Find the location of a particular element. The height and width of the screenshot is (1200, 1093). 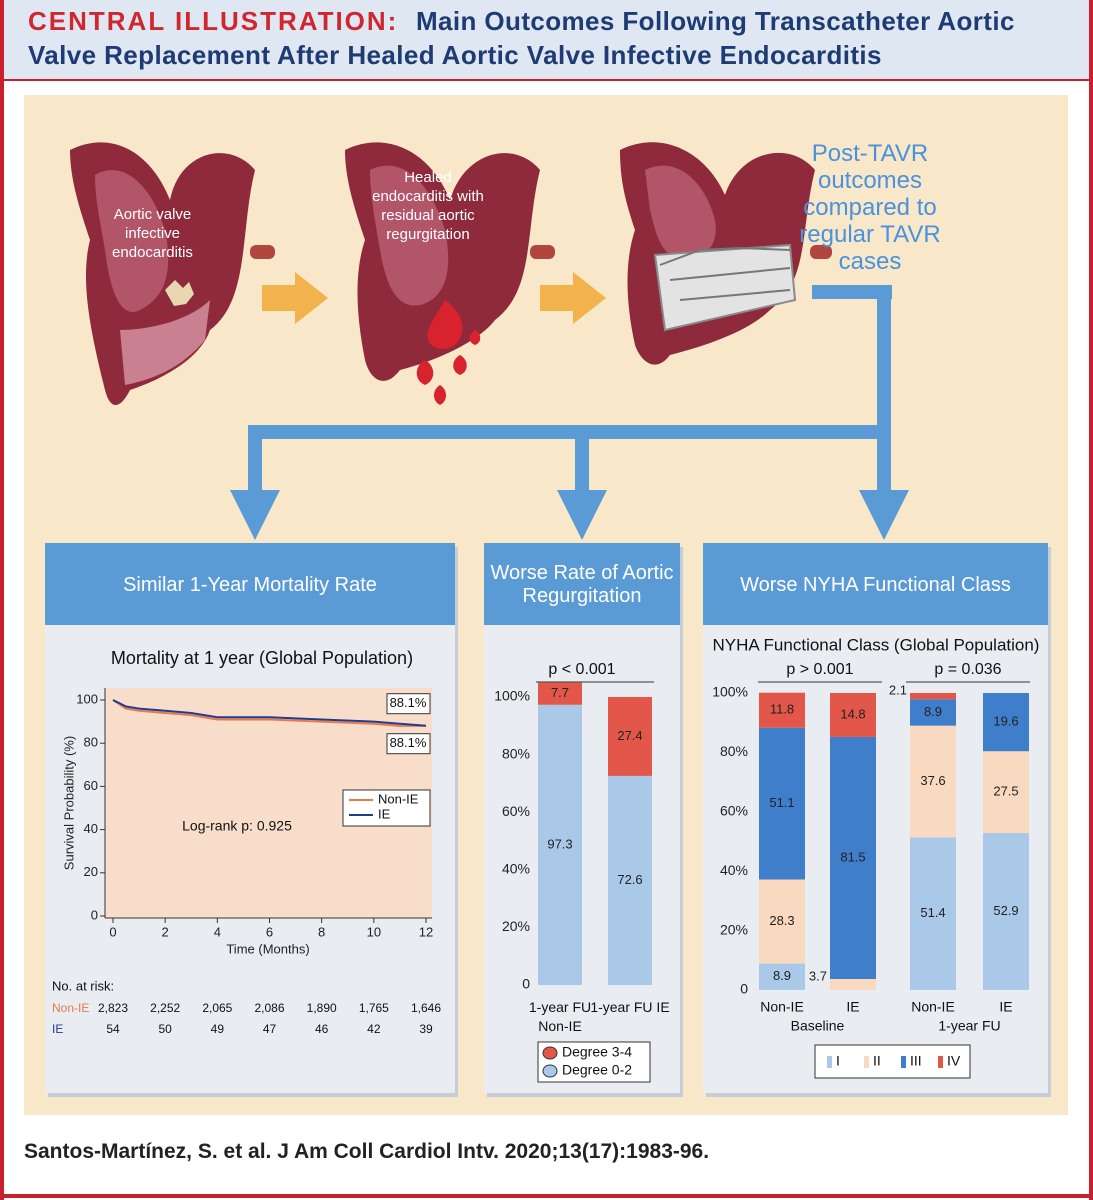

legend-label: Degree 3-4 is located at coordinates (597, 1052).